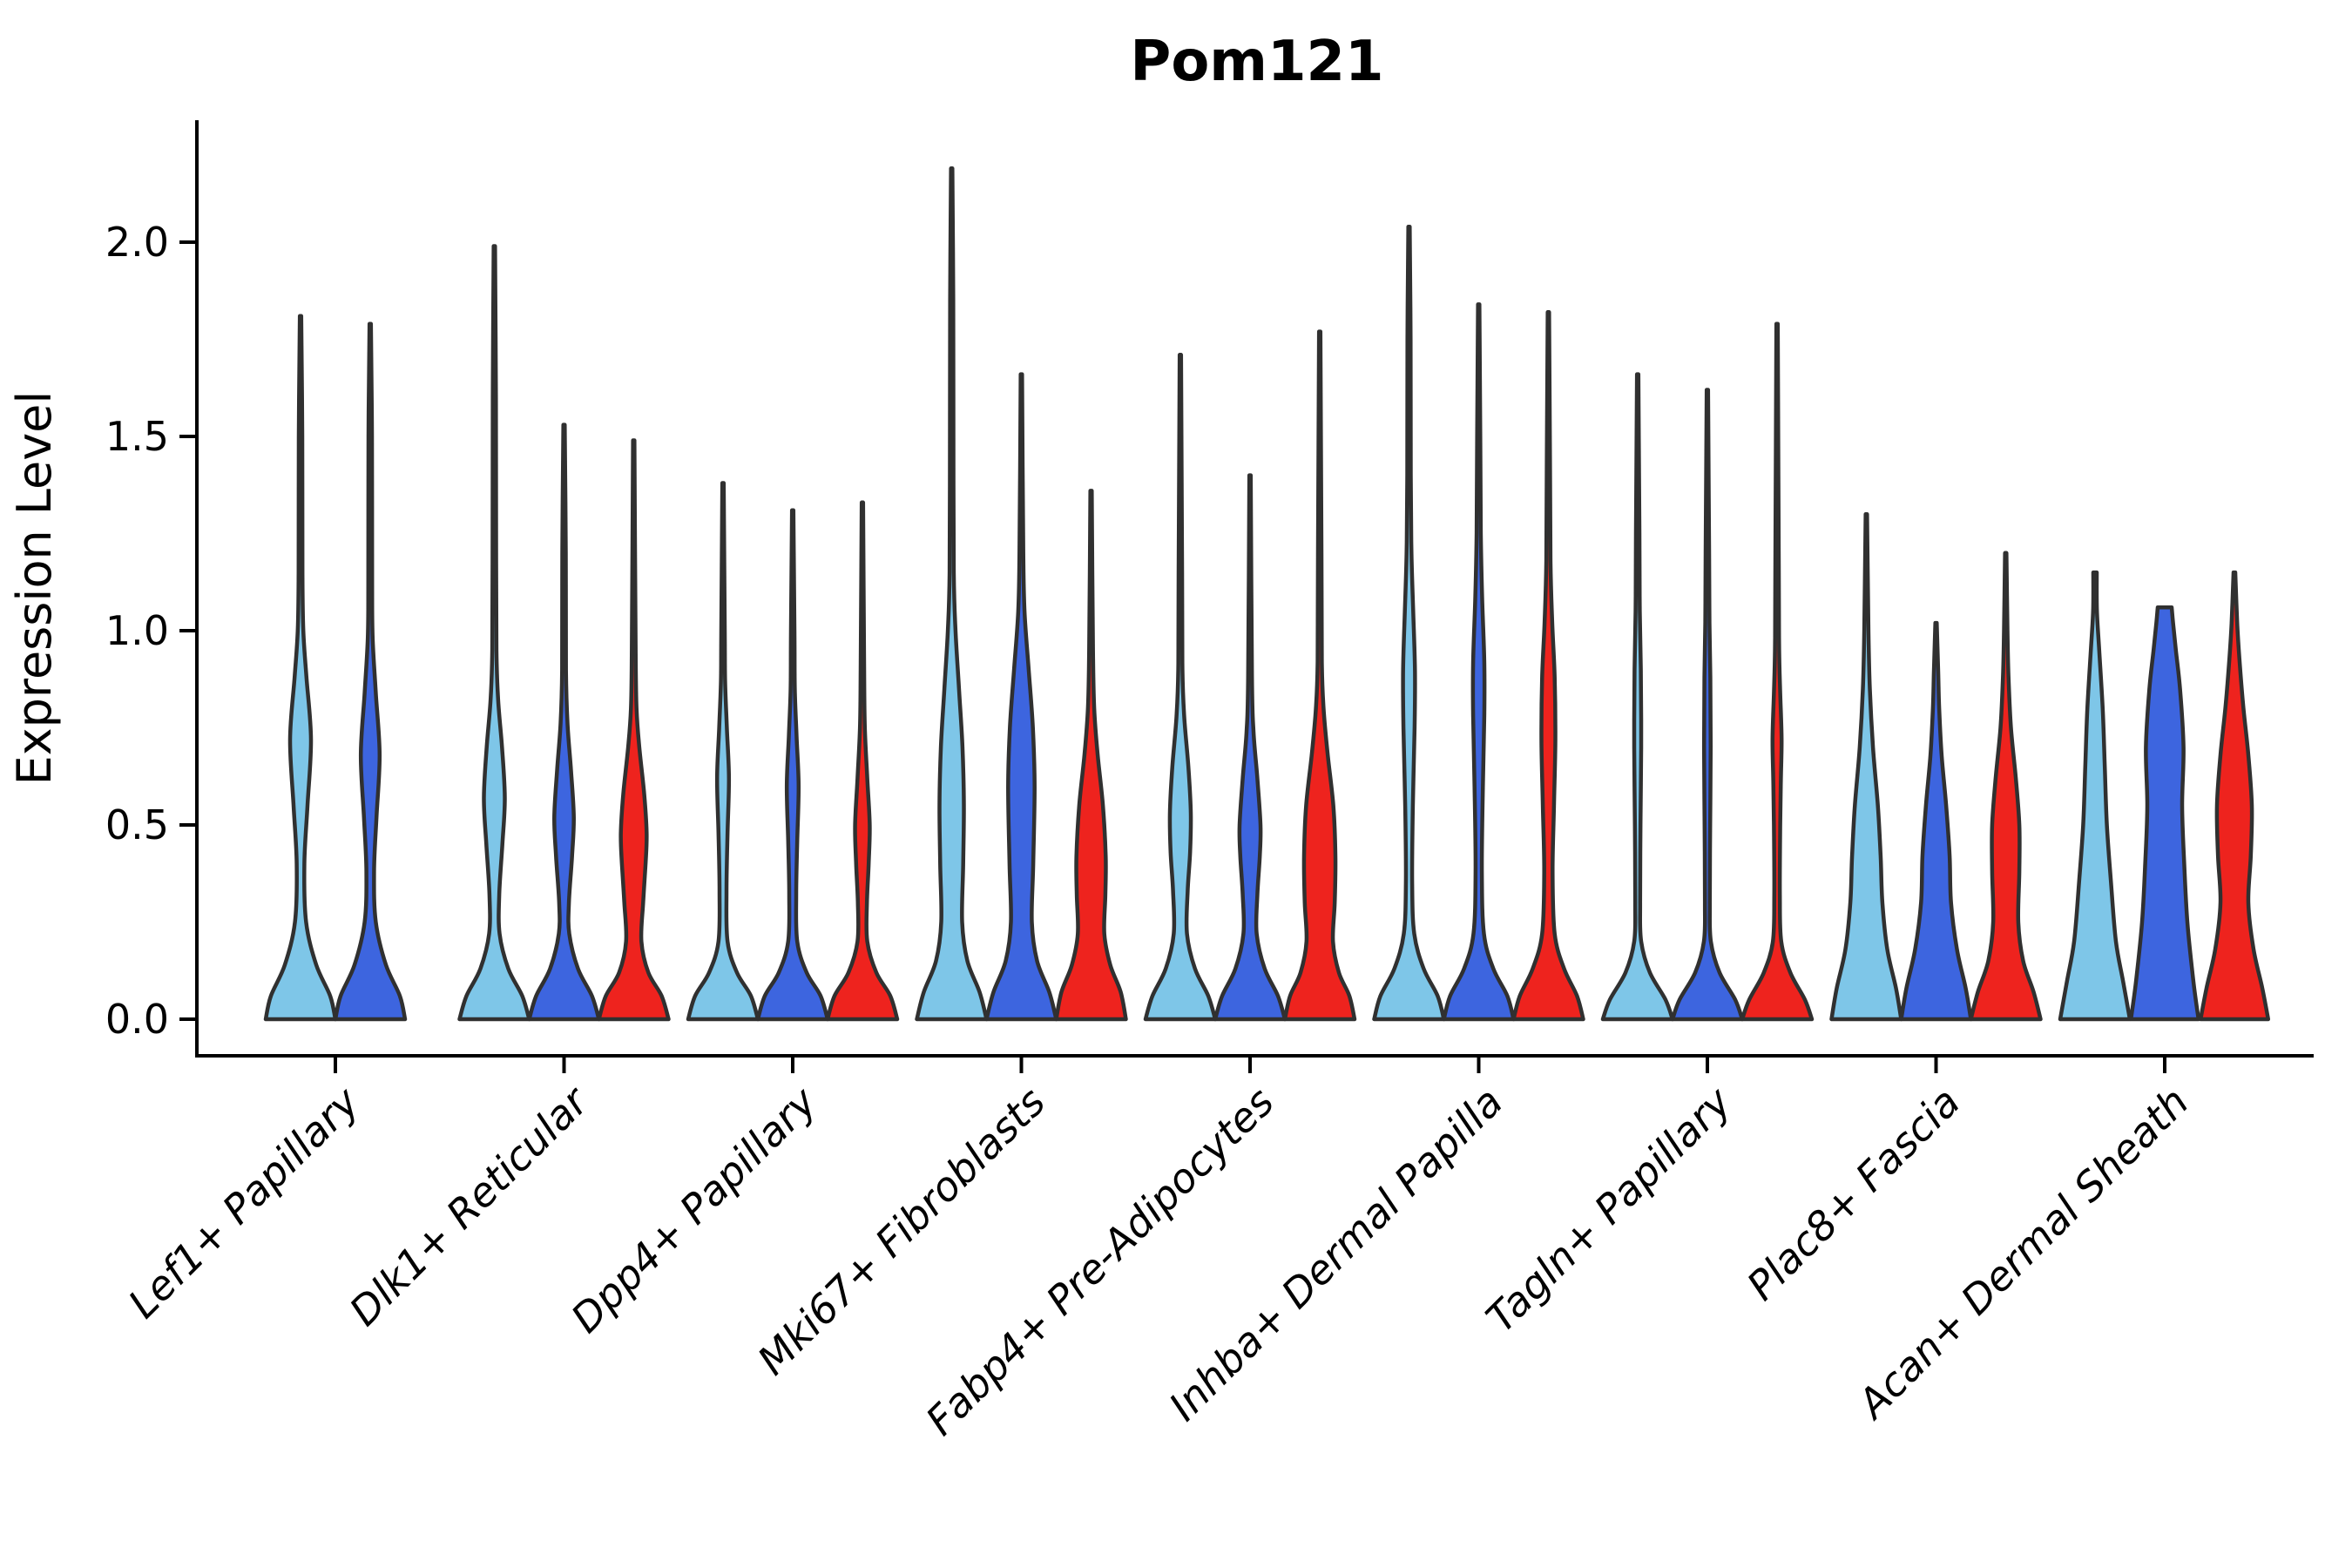 The image size is (2352, 1568). What do you see at coordinates (137, 1019) in the screenshot?
I see `y-tick-label: 0.0` at bounding box center [137, 1019].